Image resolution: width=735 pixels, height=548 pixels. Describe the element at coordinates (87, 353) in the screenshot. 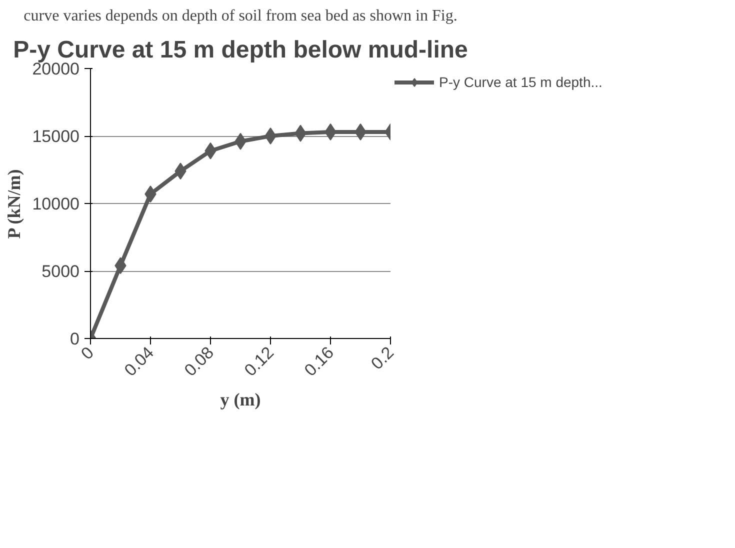

I see `x-tick-label: 0` at that location.